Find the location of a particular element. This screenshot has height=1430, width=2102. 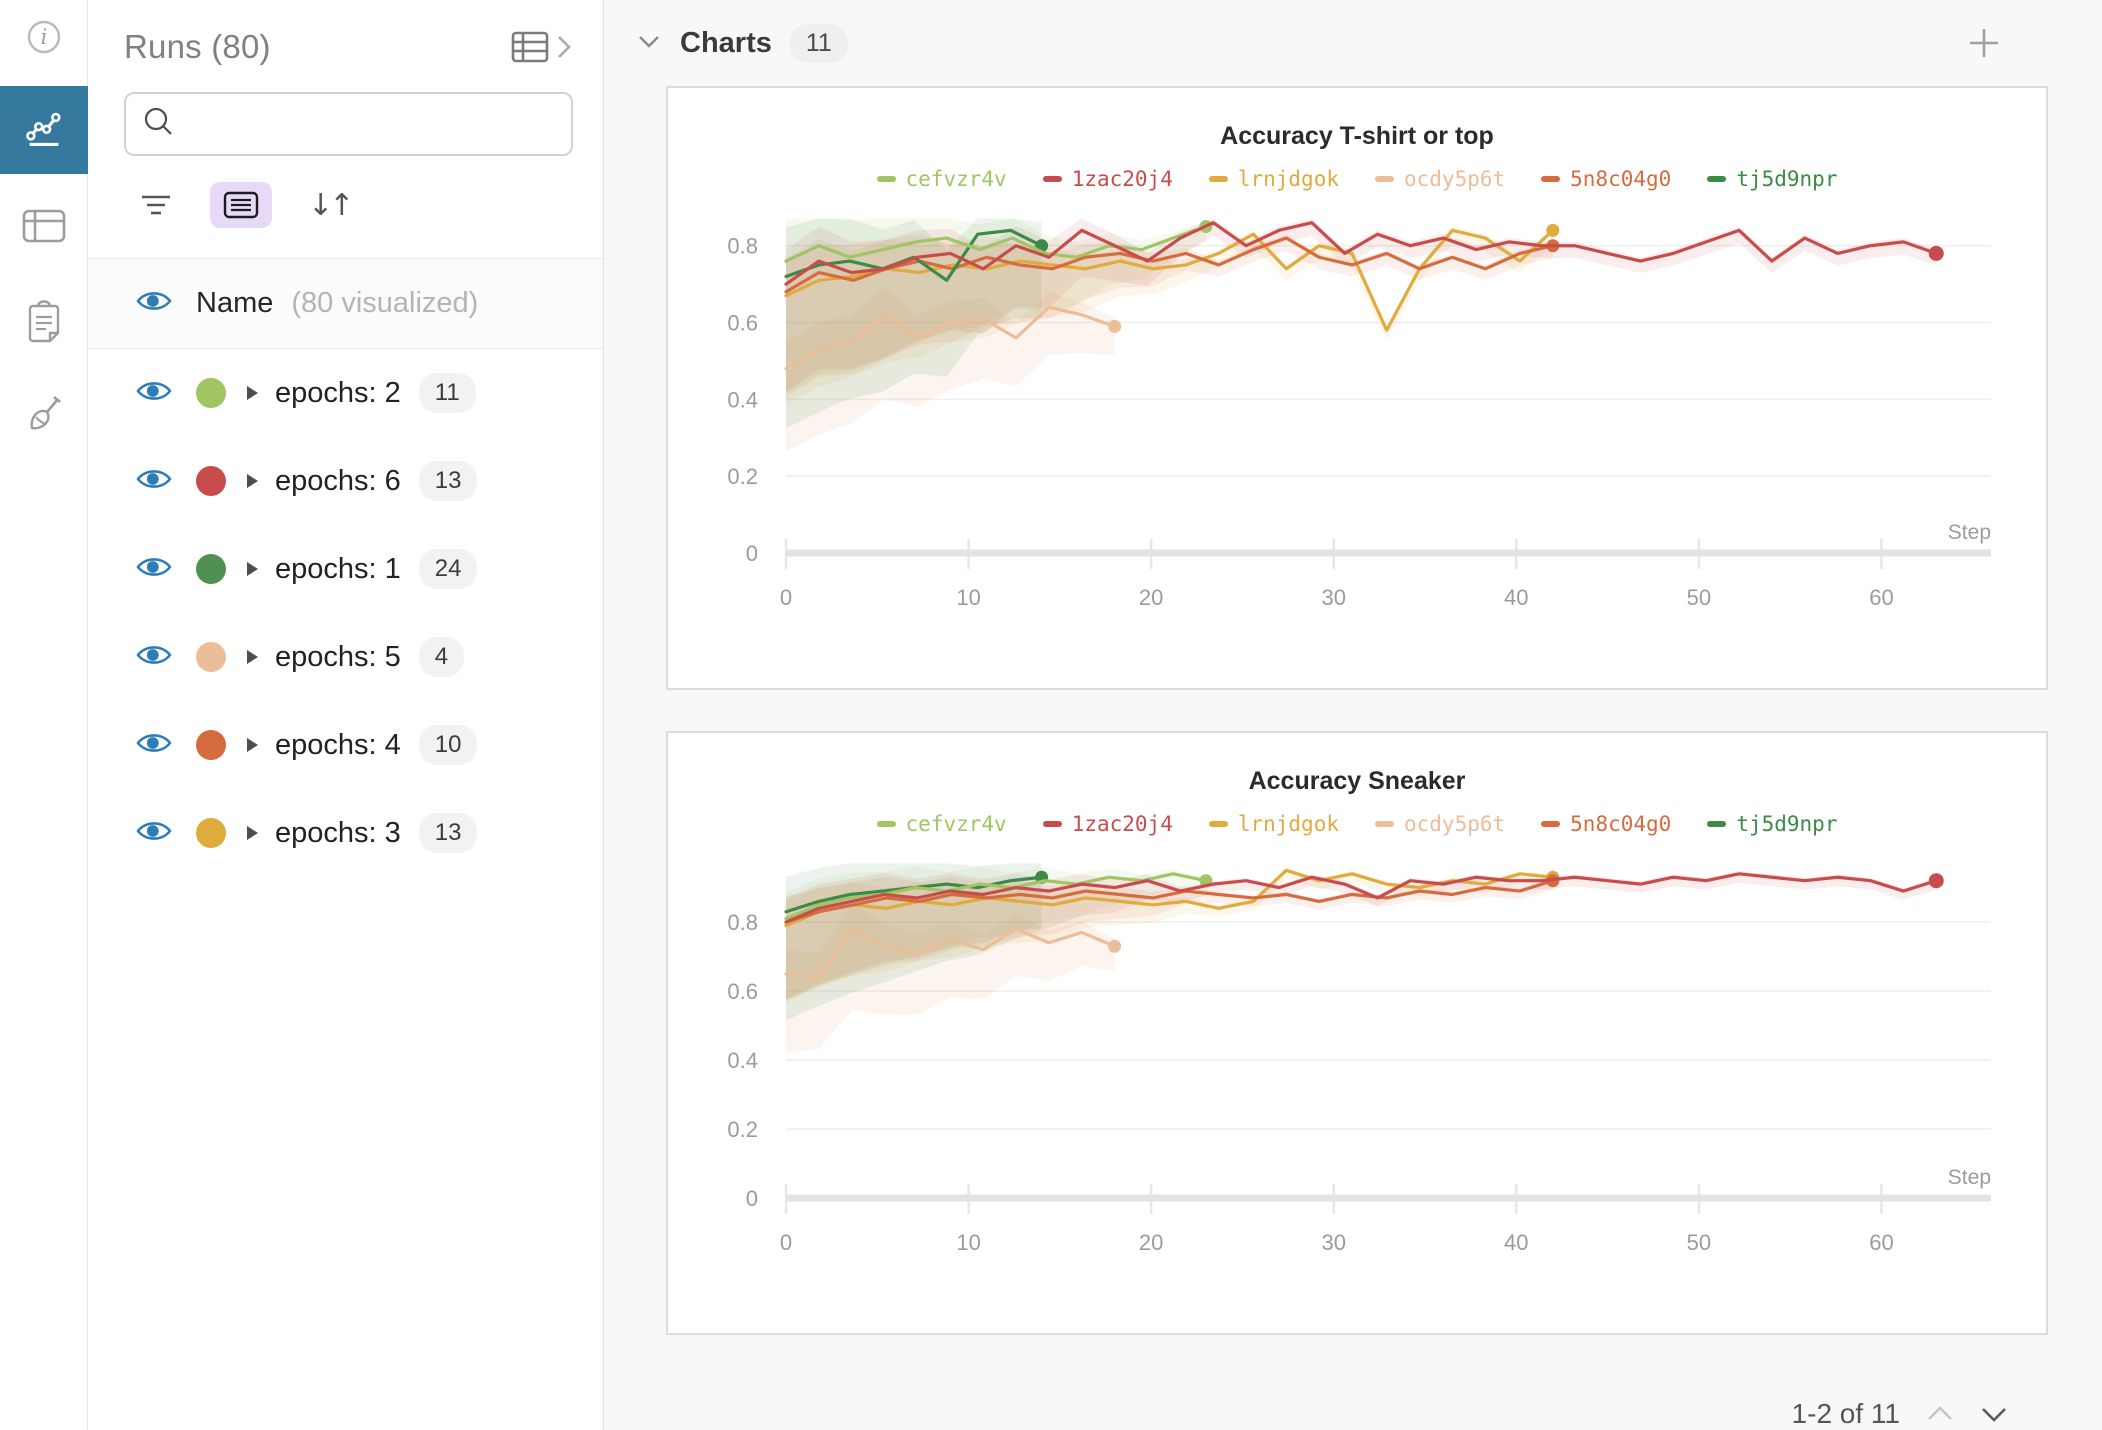

legend-item: cefvzr4v is located at coordinates (941, 824).